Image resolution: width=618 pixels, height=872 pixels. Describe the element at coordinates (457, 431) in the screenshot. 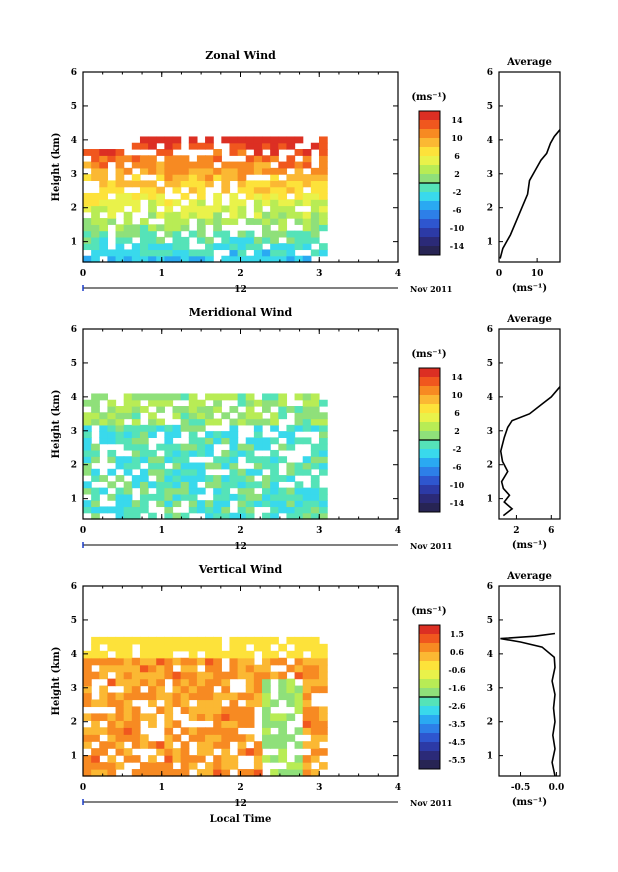

I see `colorbar-tick-label: 2` at that location.